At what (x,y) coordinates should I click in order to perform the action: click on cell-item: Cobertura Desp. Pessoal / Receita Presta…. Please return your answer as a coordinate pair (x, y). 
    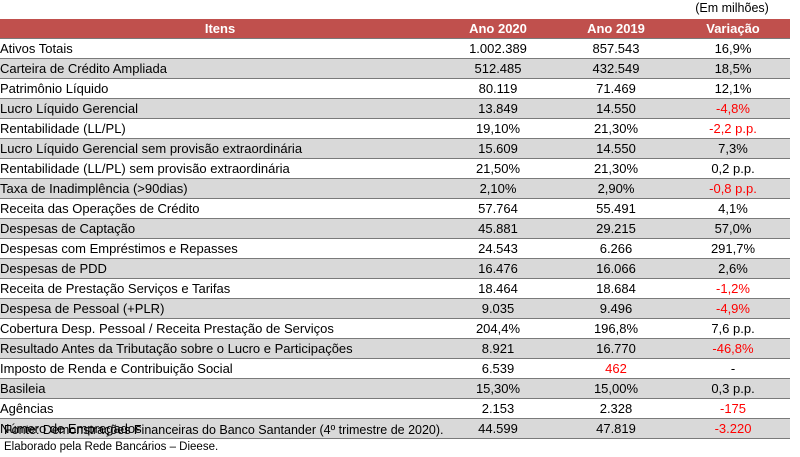
    Looking at the image, I should click on (220, 328).